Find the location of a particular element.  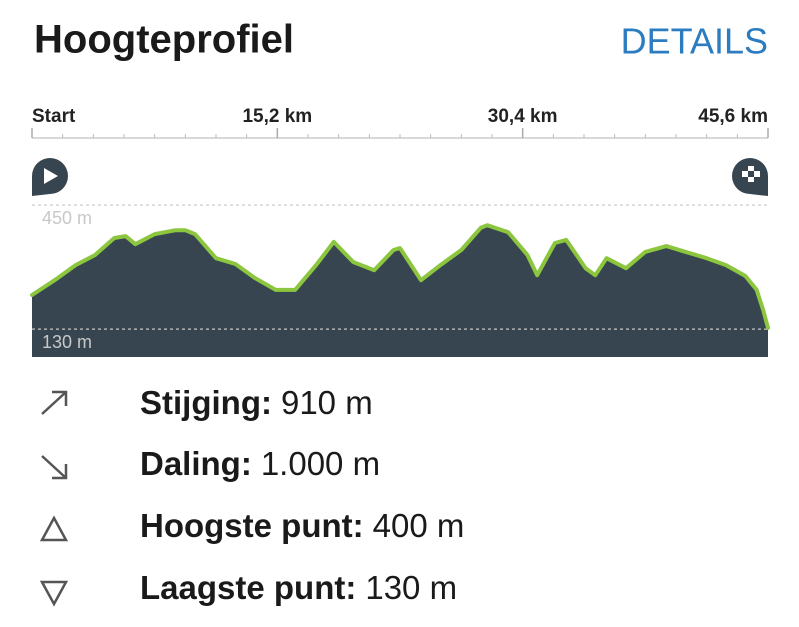

title: Hoogteprofiel is located at coordinates (164, 40).